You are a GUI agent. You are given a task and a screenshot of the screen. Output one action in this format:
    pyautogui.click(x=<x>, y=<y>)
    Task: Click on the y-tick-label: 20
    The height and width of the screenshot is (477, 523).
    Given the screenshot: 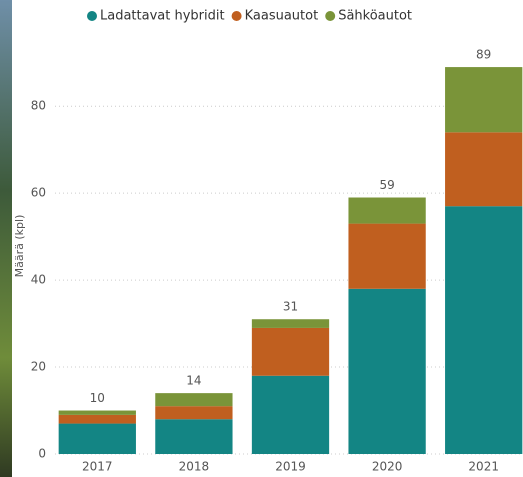 What is the action you would take?
    pyautogui.click(x=38, y=367)
    